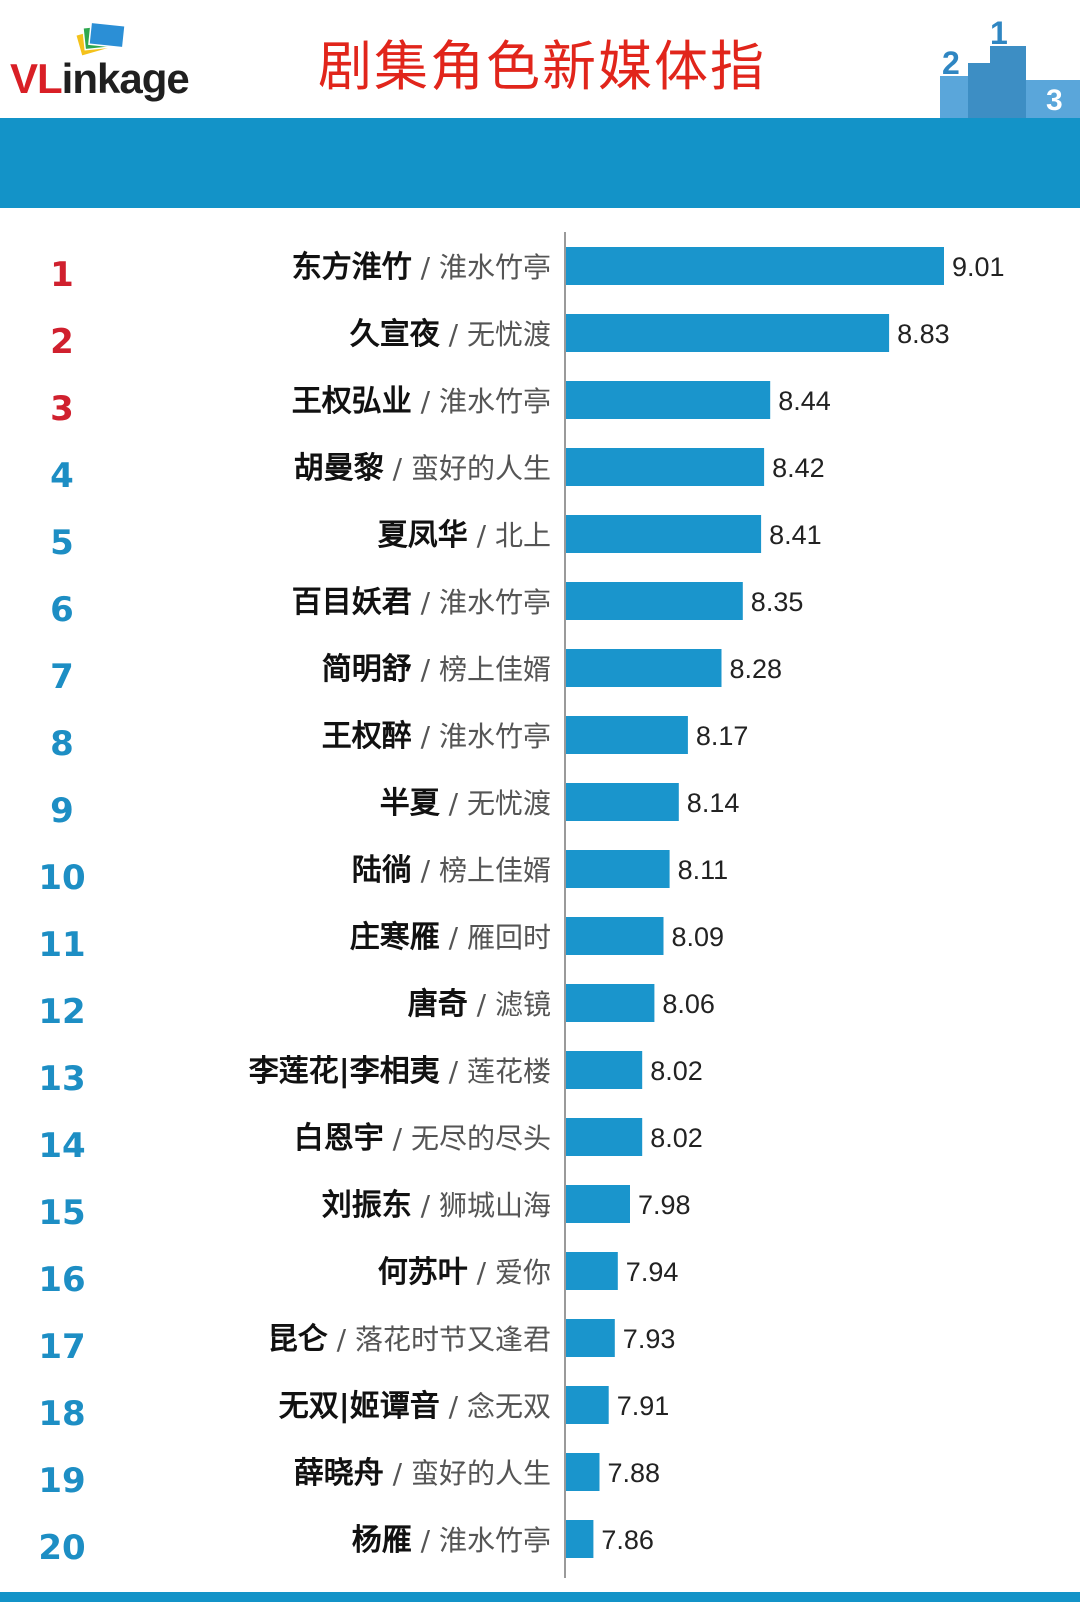  Describe the element at coordinates (61, 945) in the screenshot. I see `rank-label: 11` at that location.